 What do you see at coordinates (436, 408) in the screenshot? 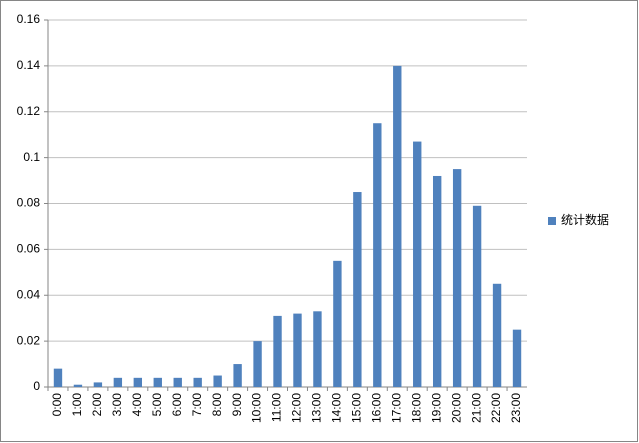
I see `x-tick-label: 19:00` at bounding box center [436, 408].